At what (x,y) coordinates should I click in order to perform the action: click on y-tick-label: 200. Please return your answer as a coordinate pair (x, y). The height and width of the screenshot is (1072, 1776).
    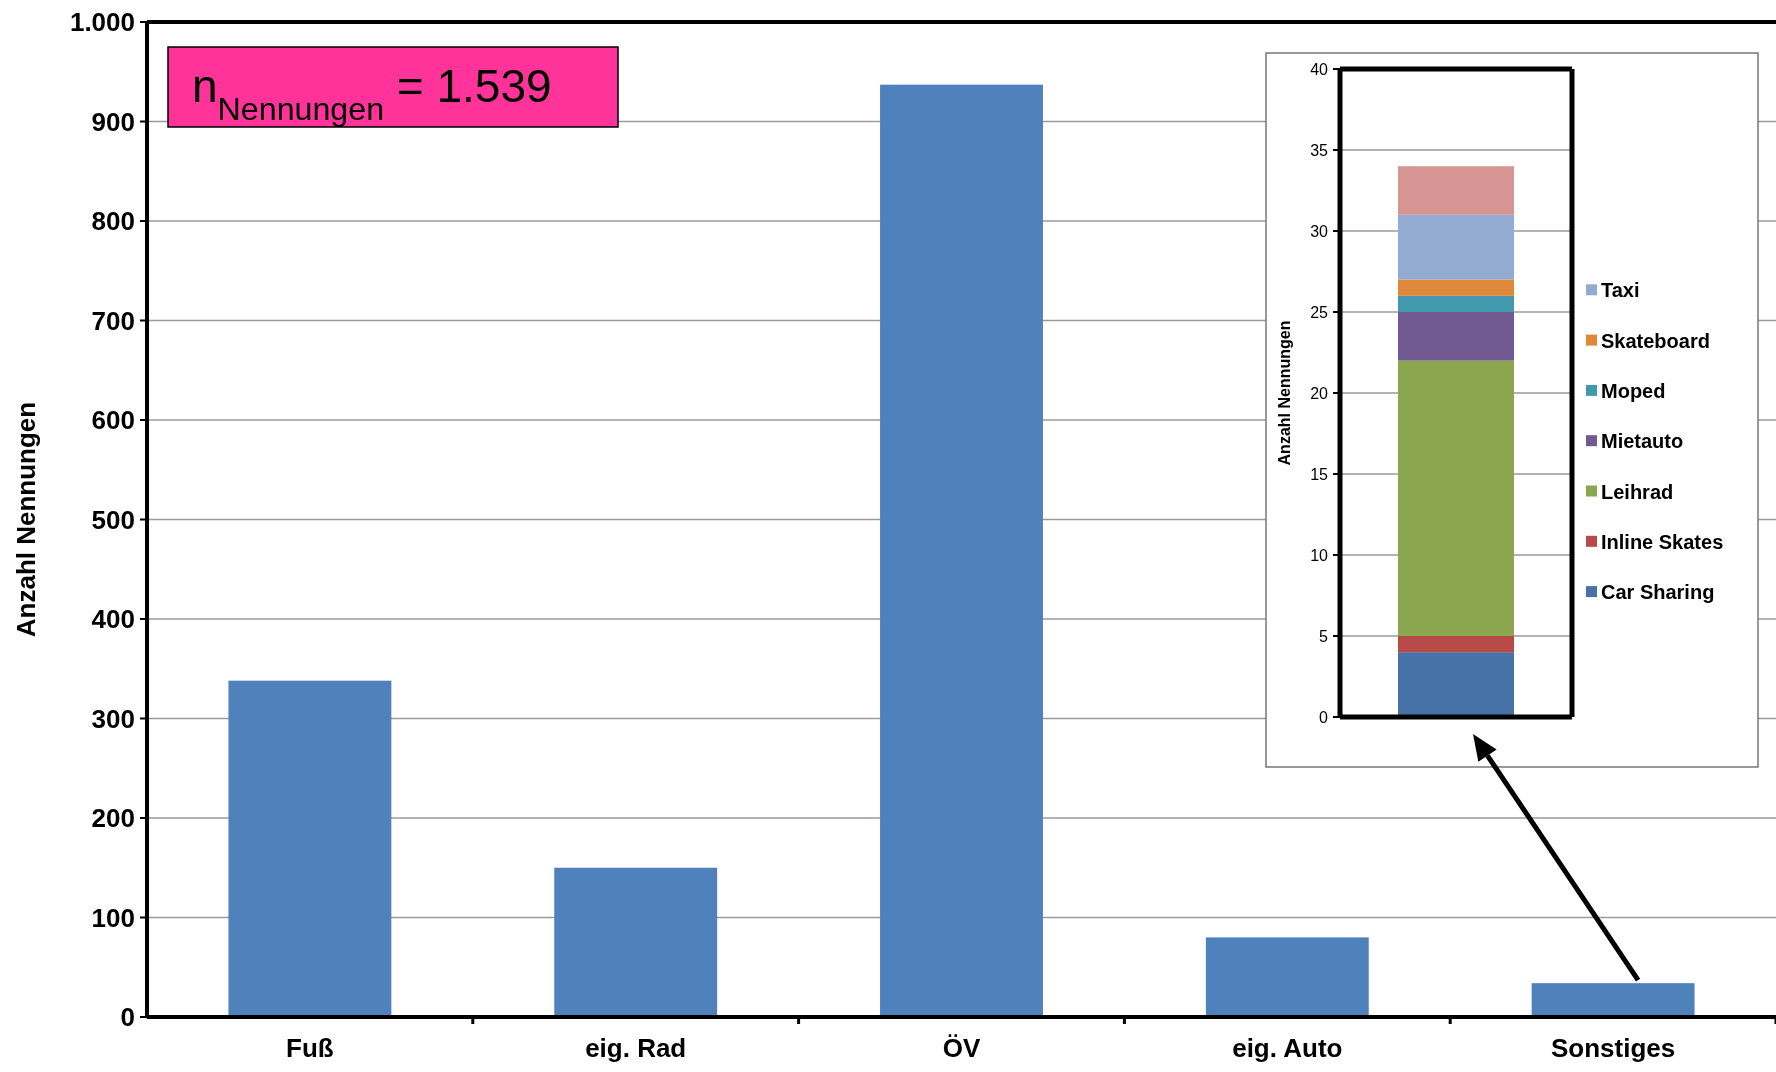
    Looking at the image, I should click on (113, 818).